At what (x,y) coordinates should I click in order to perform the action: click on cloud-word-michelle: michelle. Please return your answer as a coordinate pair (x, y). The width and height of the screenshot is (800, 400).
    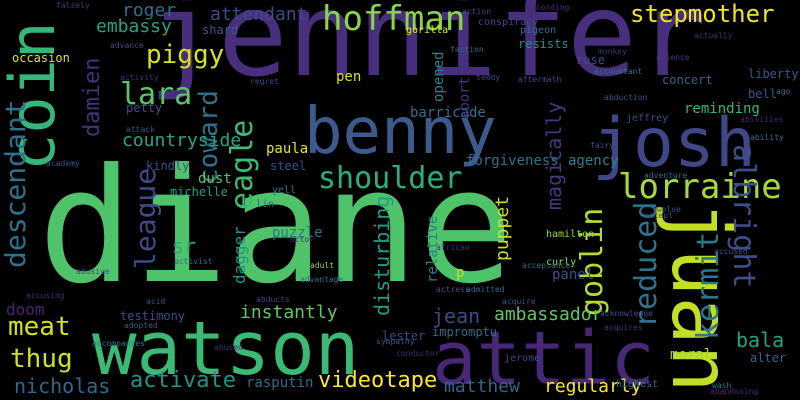
    Looking at the image, I should click on (199, 192).